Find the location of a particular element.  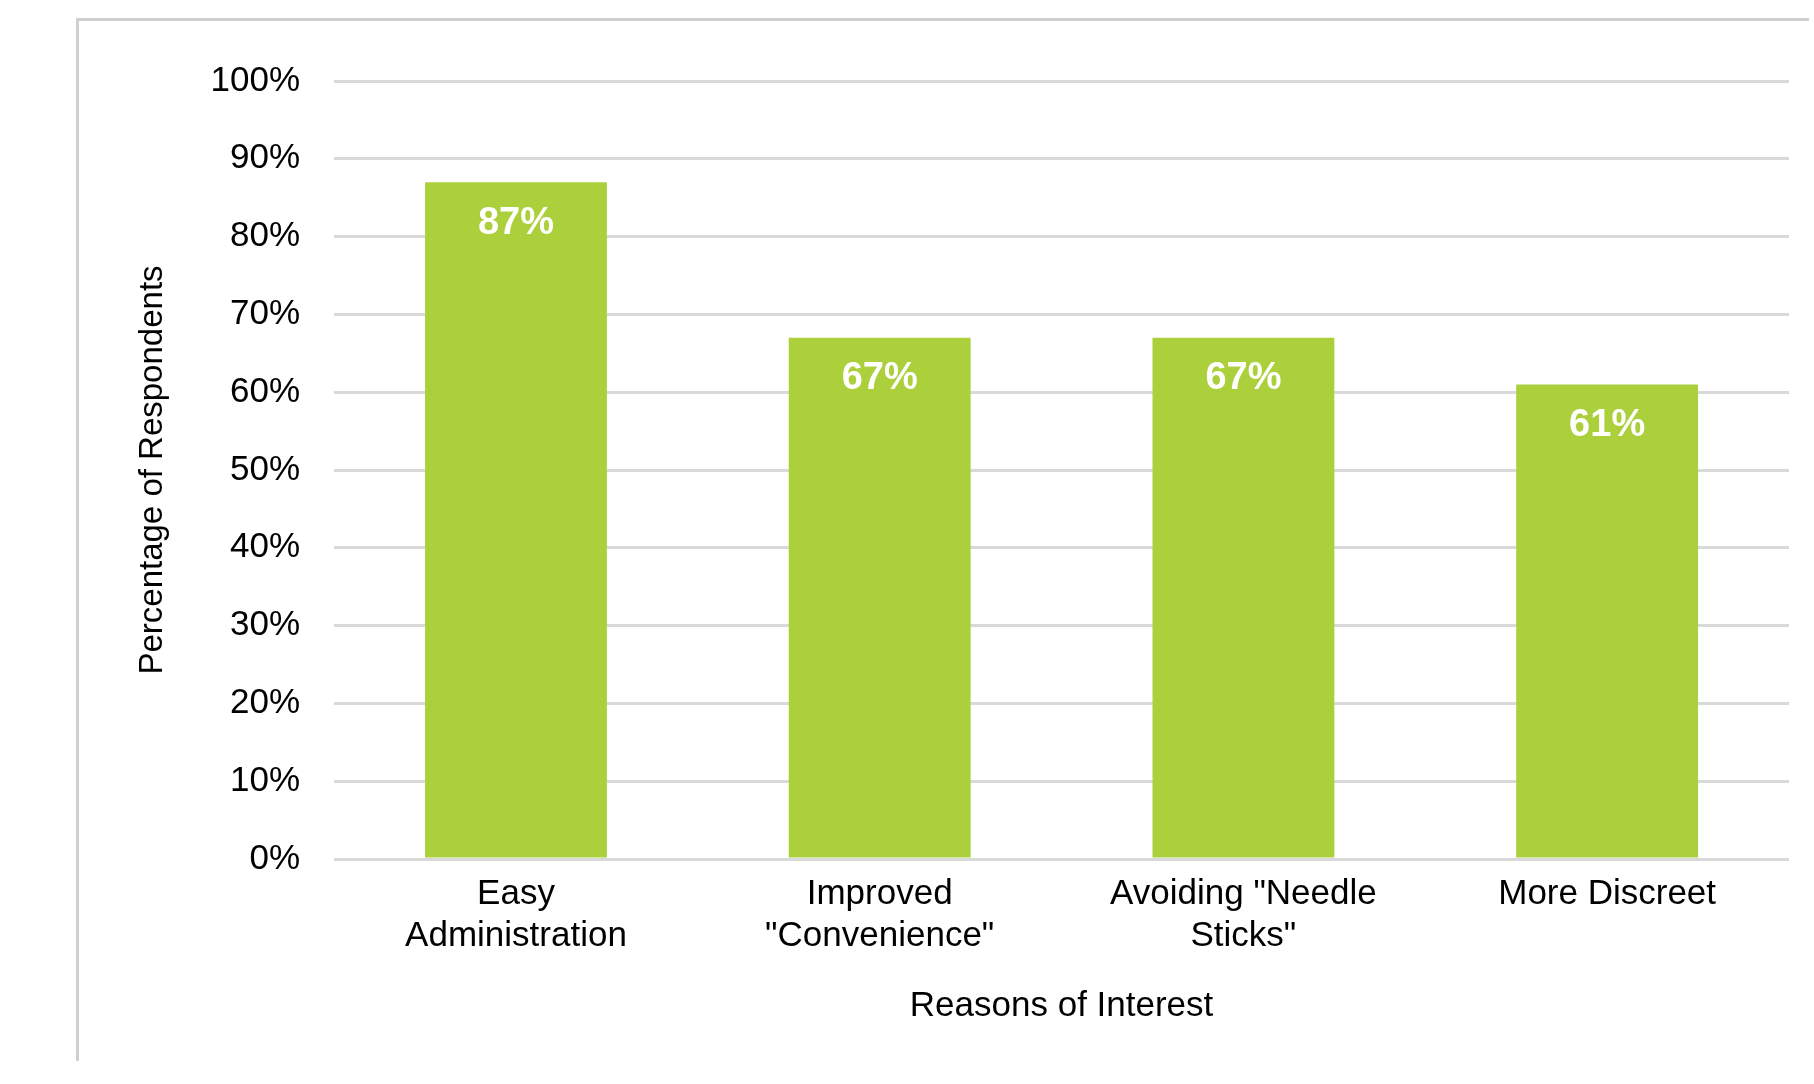

y-tick-label: 70% is located at coordinates (265, 312).